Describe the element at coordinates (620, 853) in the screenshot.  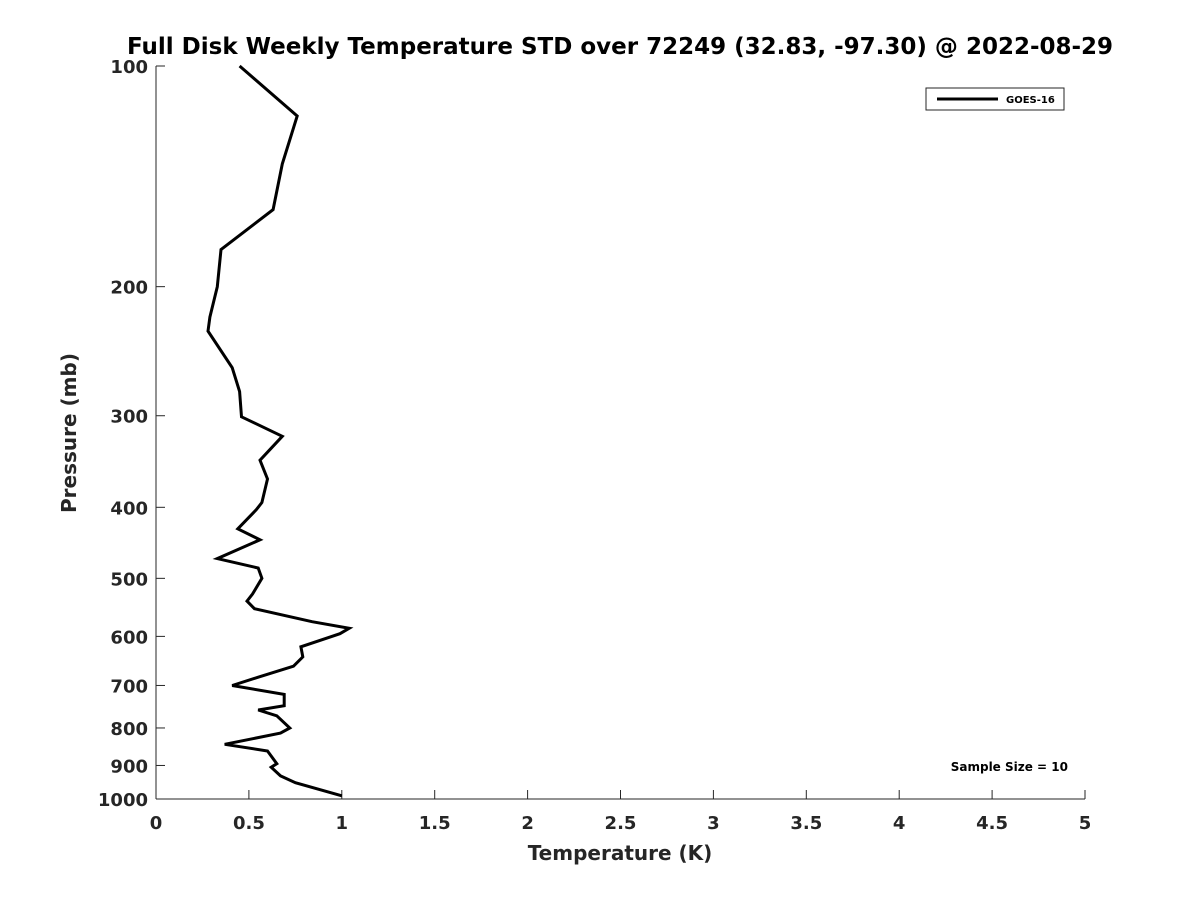
I see `x-axis-label: Temperature (K)` at that location.